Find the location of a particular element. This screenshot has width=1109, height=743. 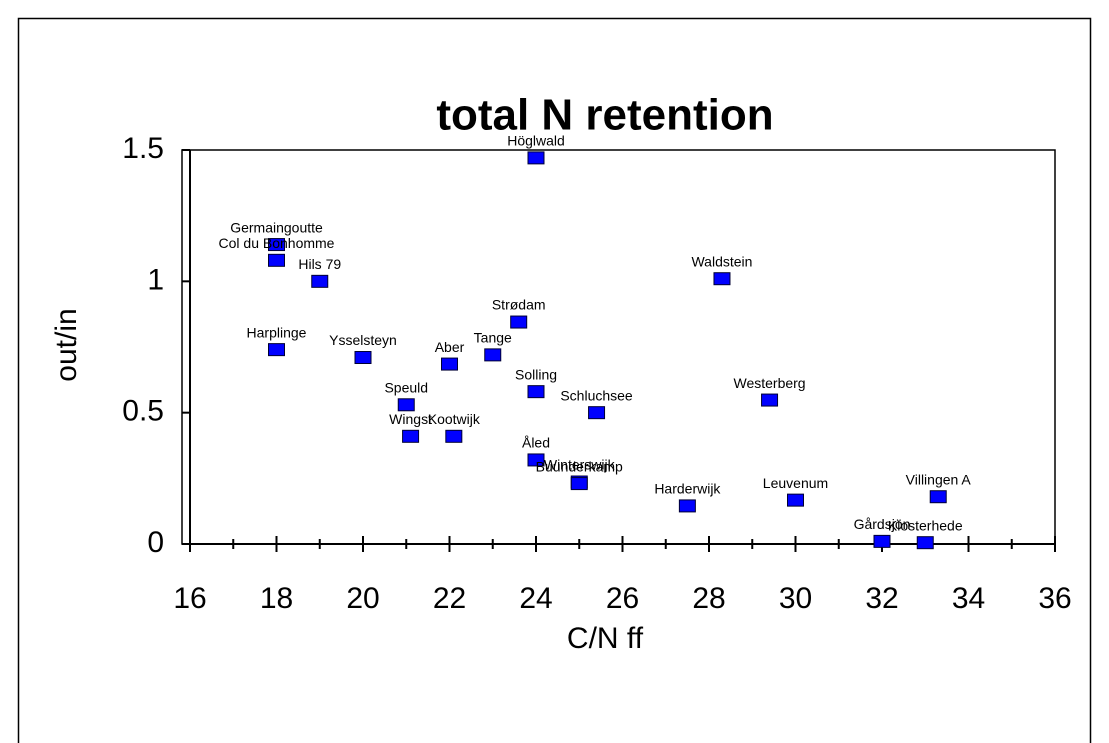

point-label: Buunderkamp is located at coordinates (579, 466).